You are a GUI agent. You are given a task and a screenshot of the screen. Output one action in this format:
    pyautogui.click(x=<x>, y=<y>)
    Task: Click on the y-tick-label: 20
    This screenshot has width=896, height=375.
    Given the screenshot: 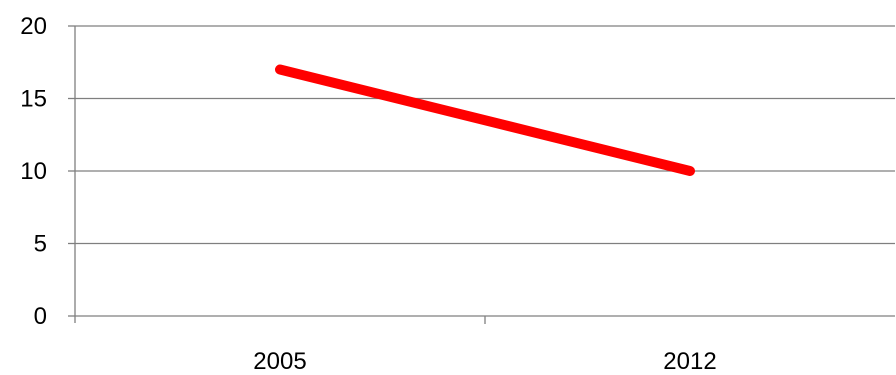 What is the action you would take?
    pyautogui.click(x=33, y=26)
    